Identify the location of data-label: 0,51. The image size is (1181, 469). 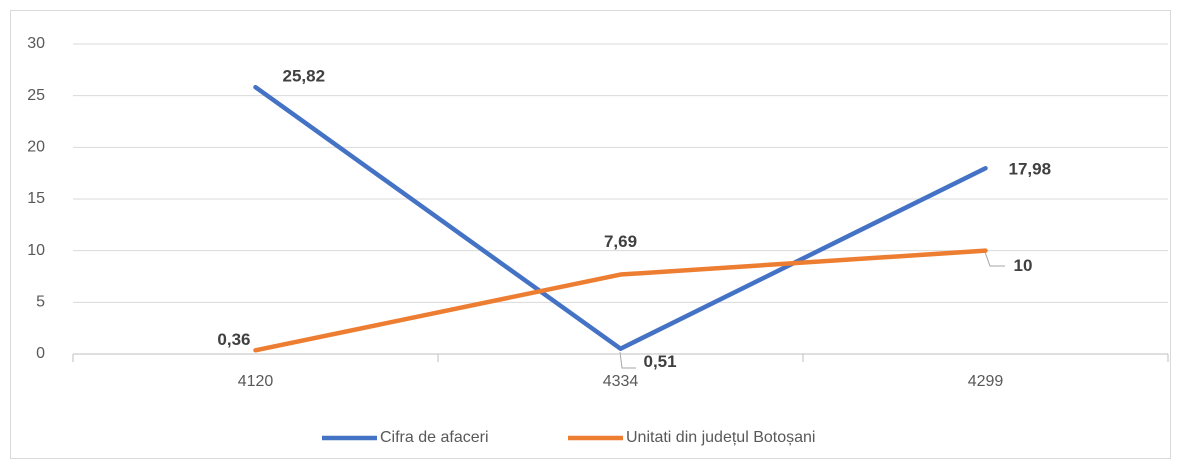
(660, 361).